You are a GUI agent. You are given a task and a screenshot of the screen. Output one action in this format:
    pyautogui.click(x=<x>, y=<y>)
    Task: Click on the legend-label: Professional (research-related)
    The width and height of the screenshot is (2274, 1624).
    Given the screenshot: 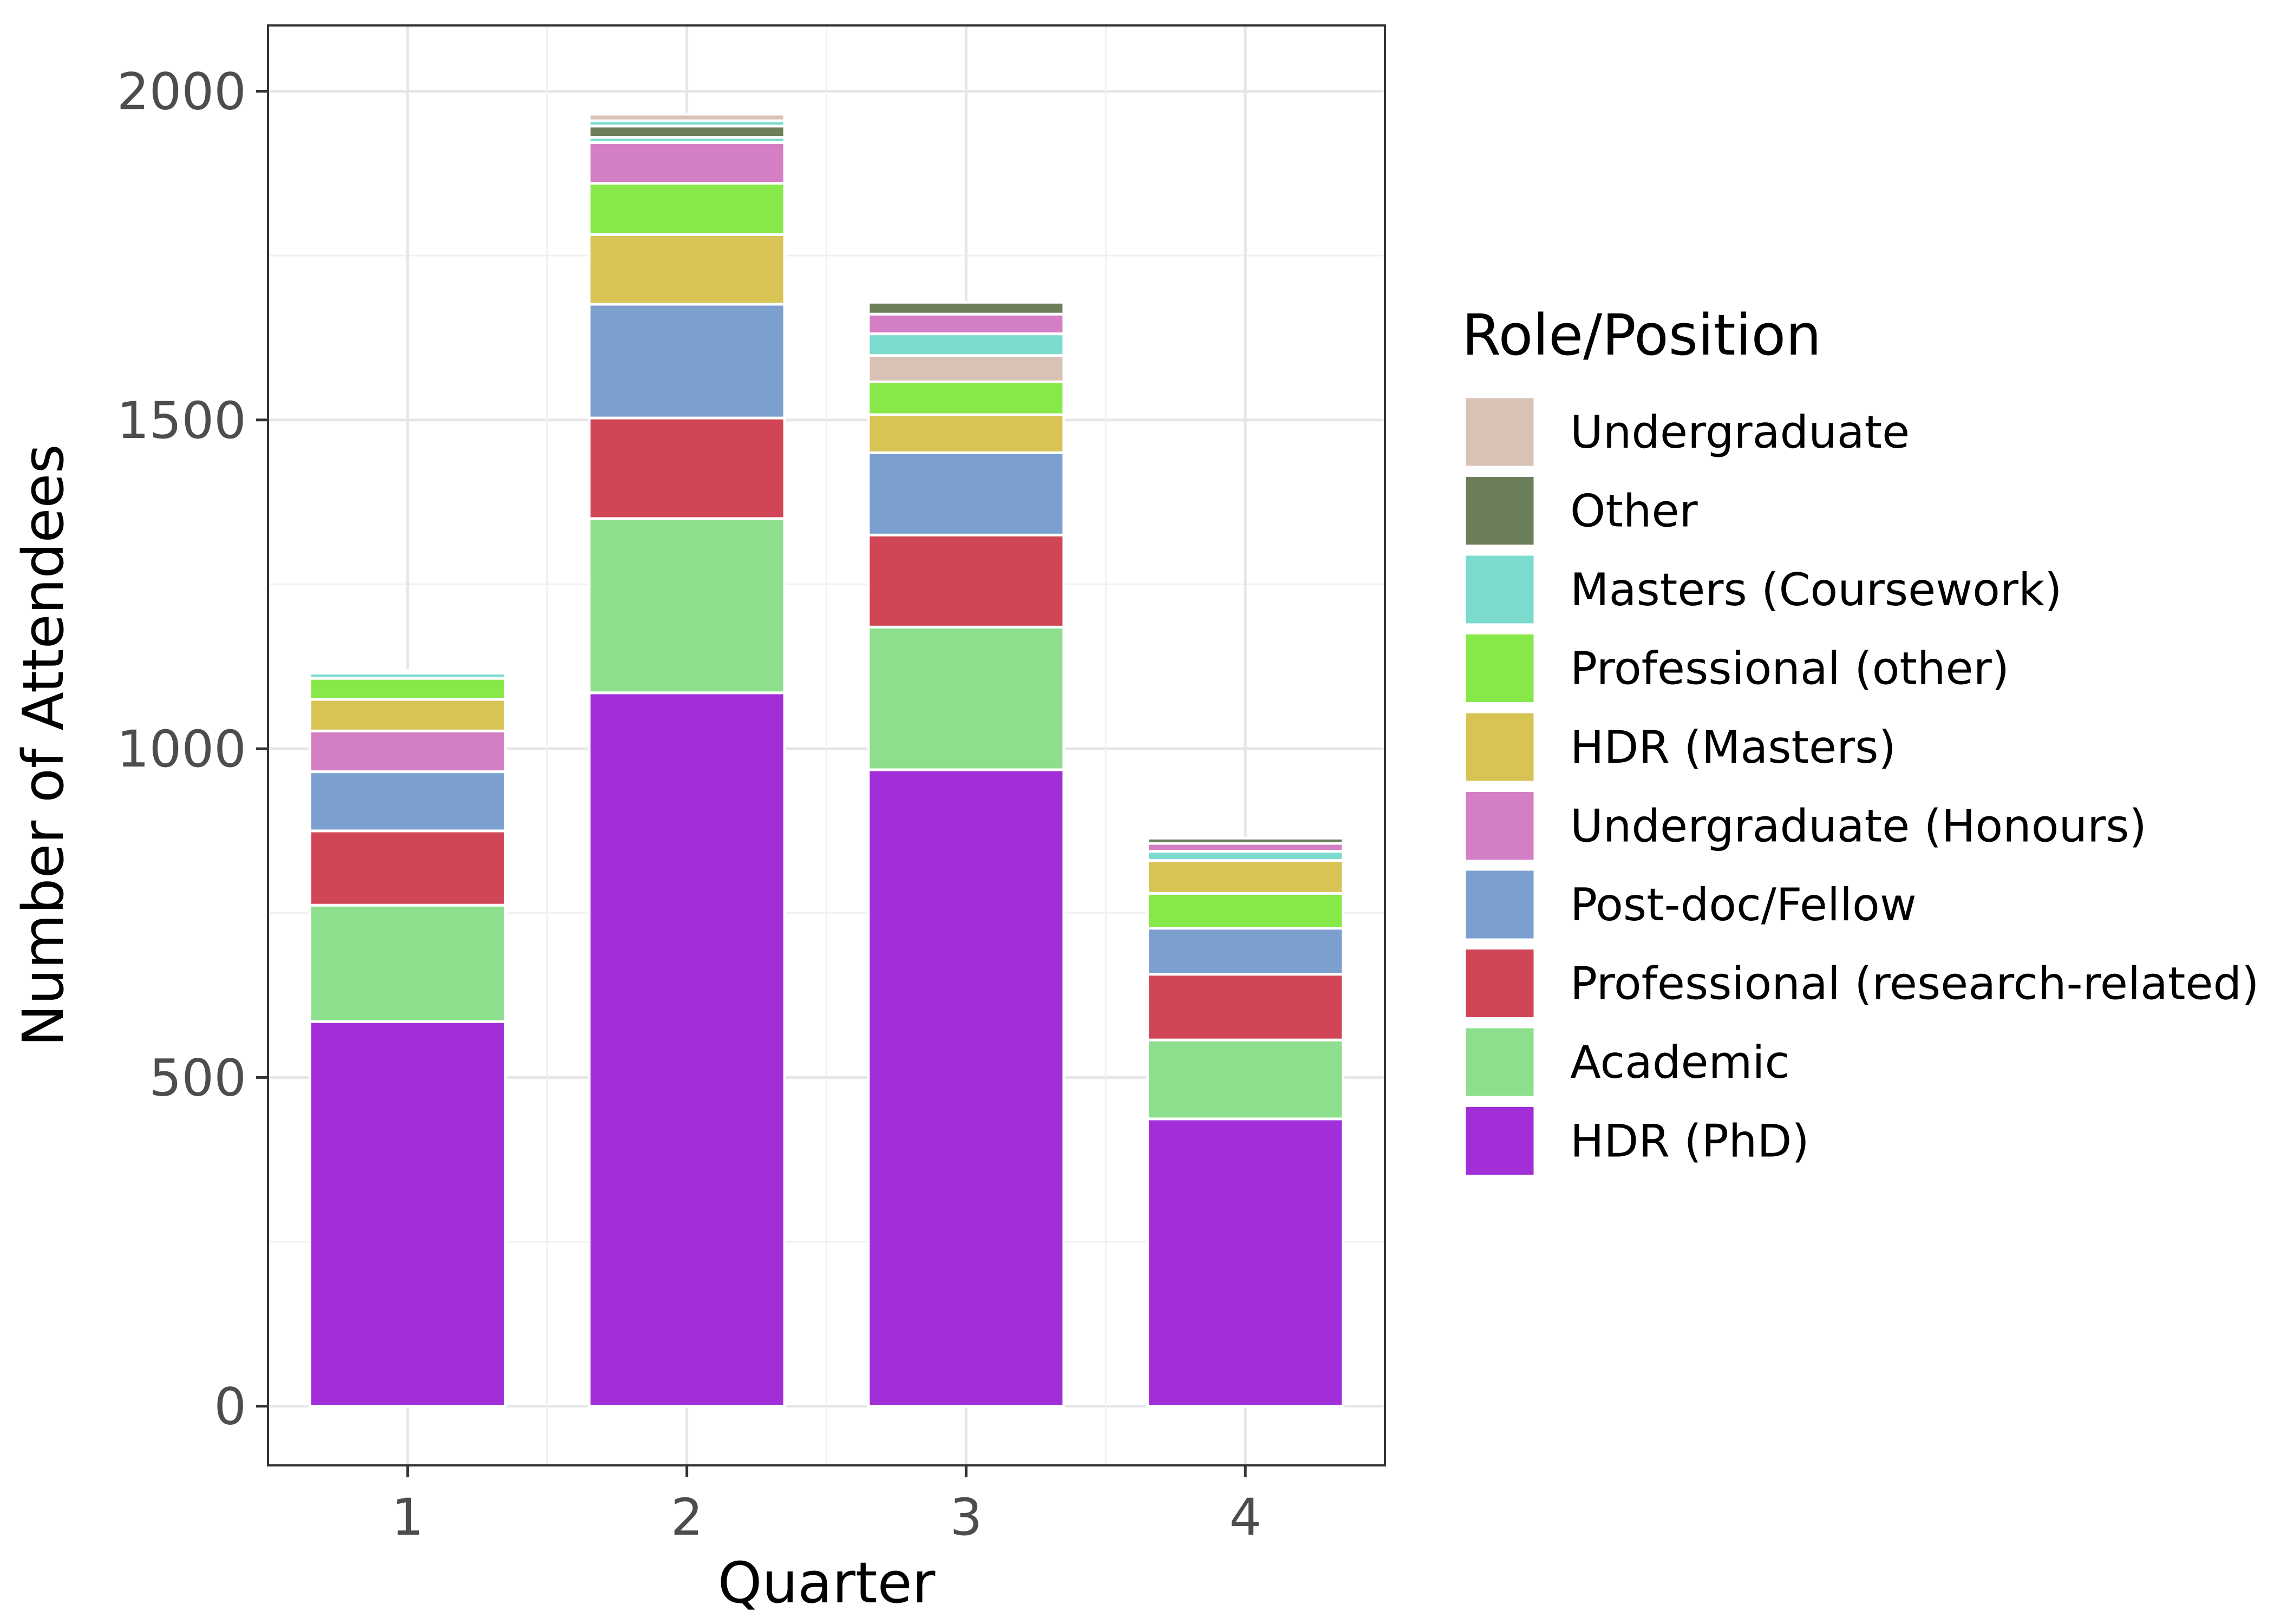 What is the action you would take?
    pyautogui.click(x=1915, y=984)
    